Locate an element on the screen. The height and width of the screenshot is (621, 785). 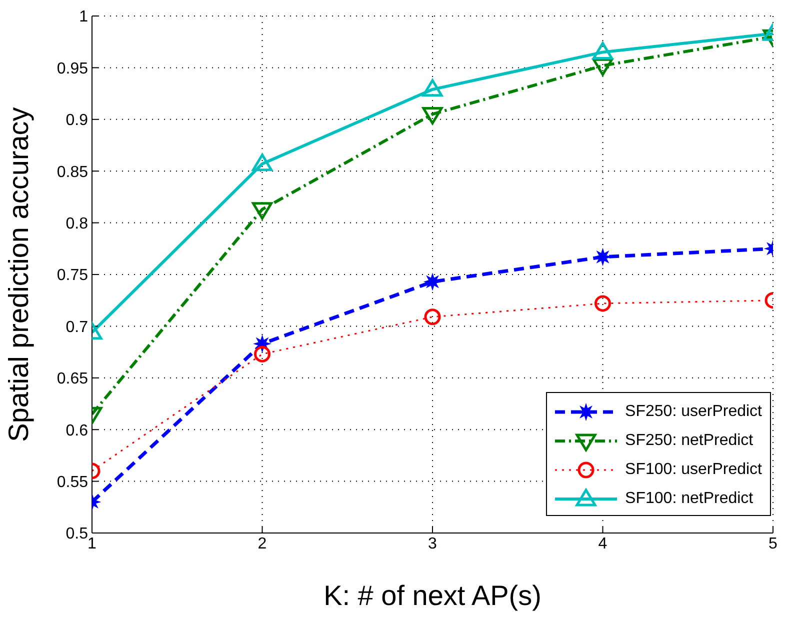
x-tick-label: 2 is located at coordinates (262, 543).